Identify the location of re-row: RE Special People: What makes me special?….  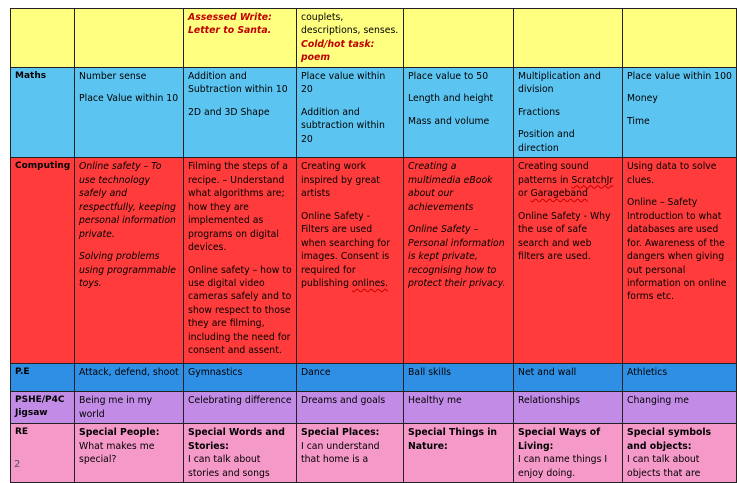
(373, 453).